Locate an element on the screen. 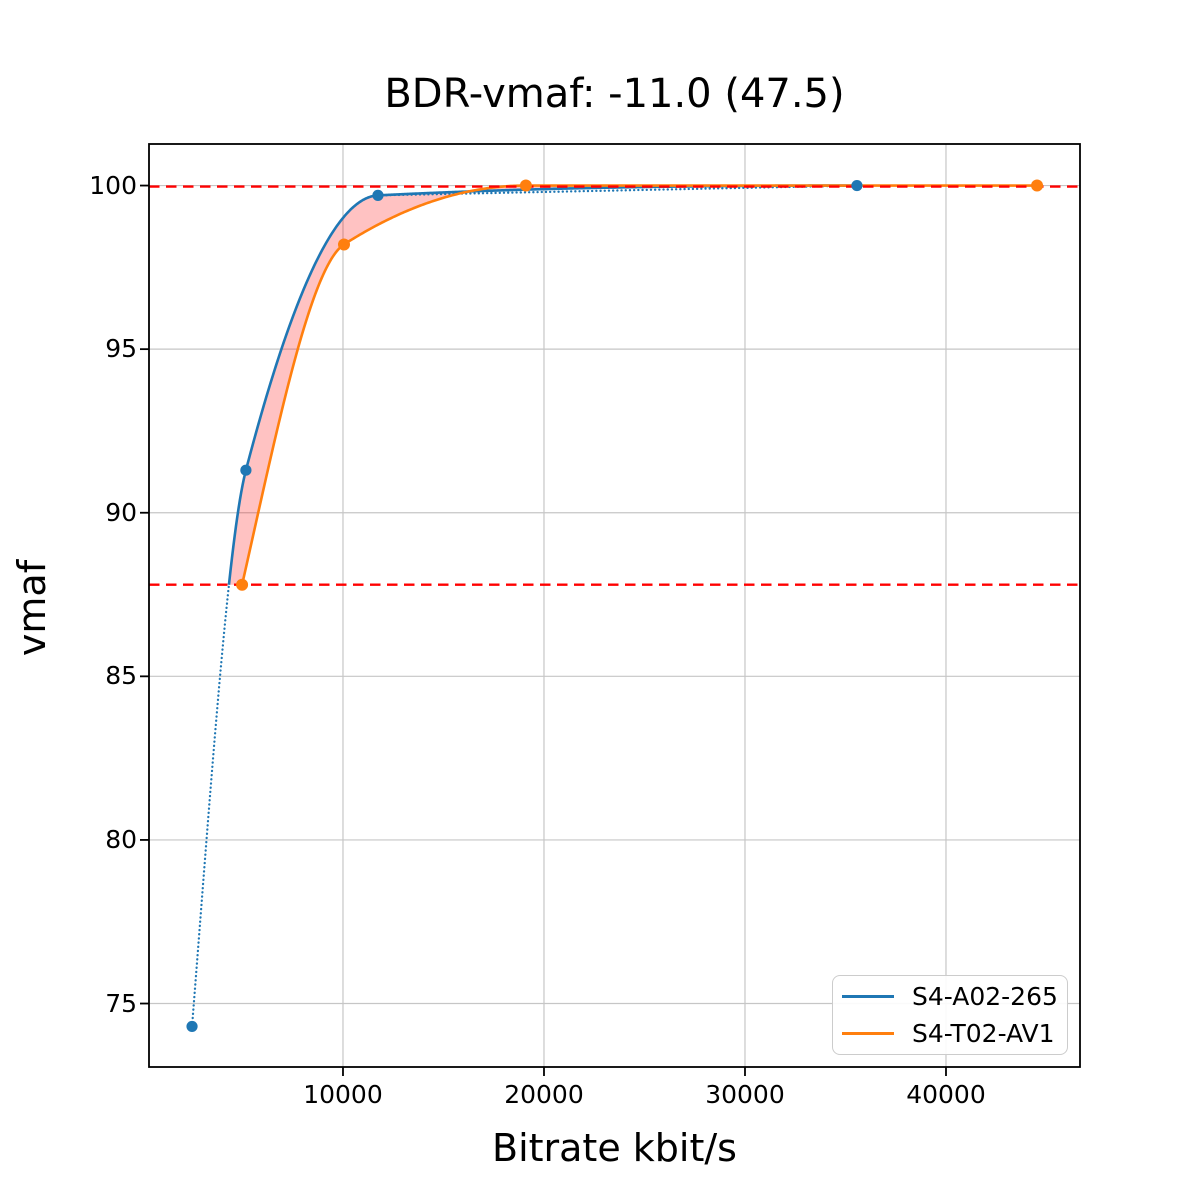 The height and width of the screenshot is (1200, 1200). x-axis-label: Bitrate kbit/s is located at coordinates (614, 1148).